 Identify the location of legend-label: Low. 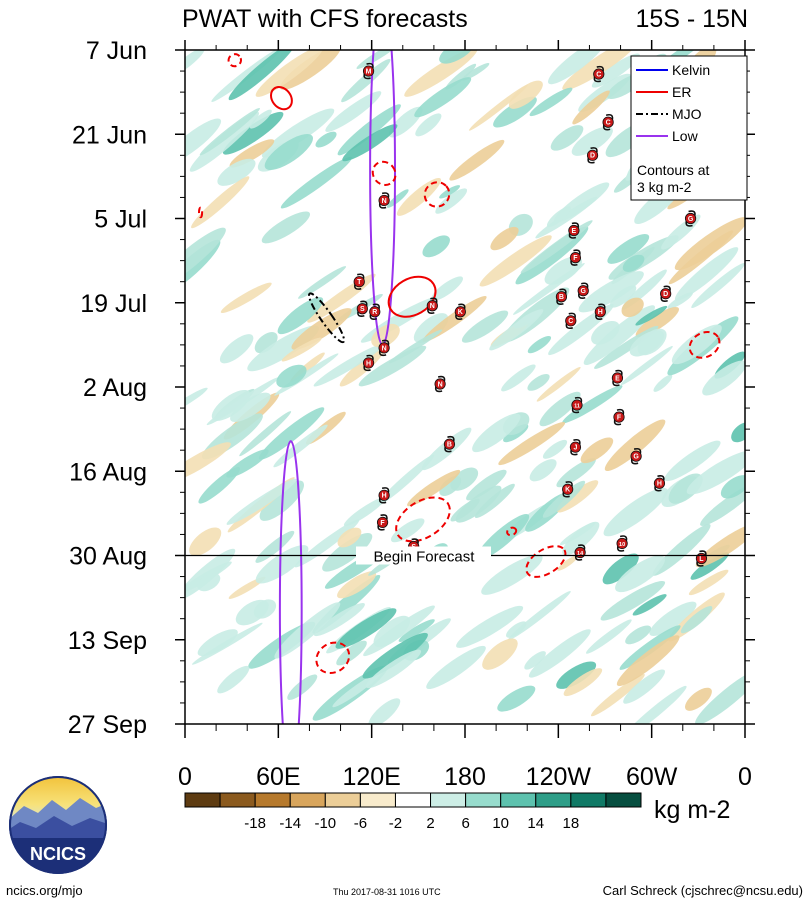
(685, 136).